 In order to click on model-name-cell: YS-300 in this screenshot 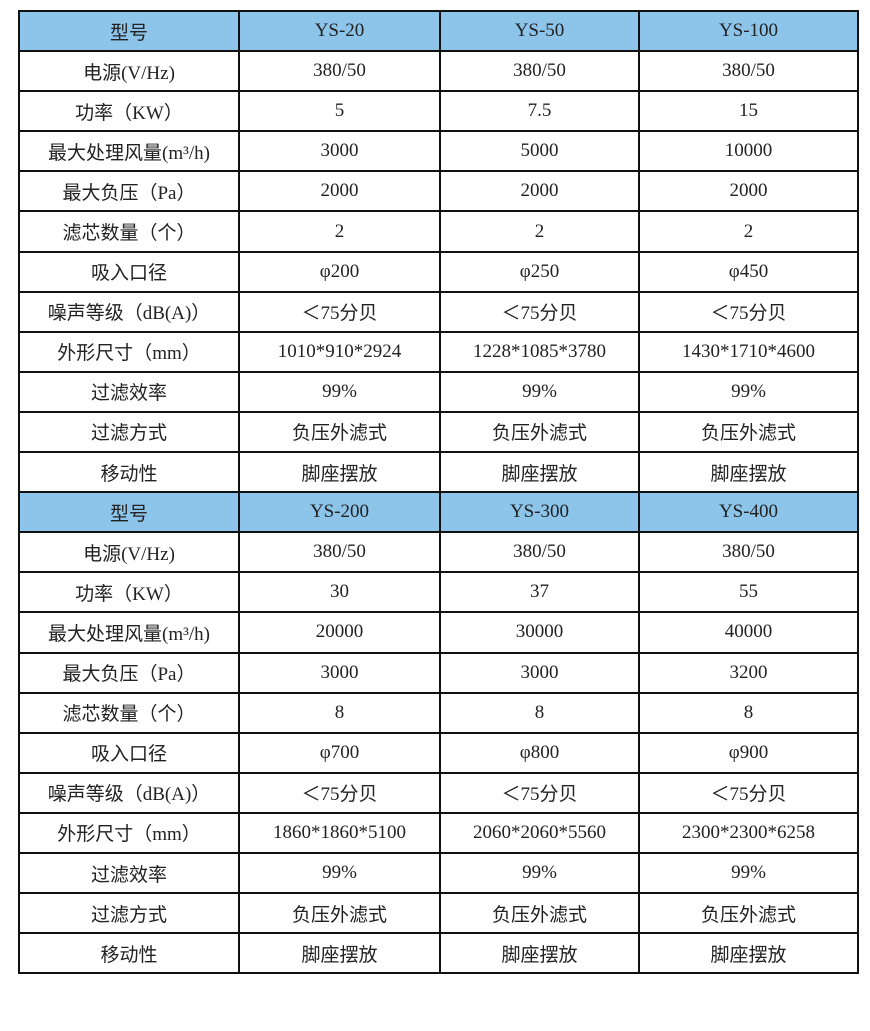, I will do `click(539, 512)`.